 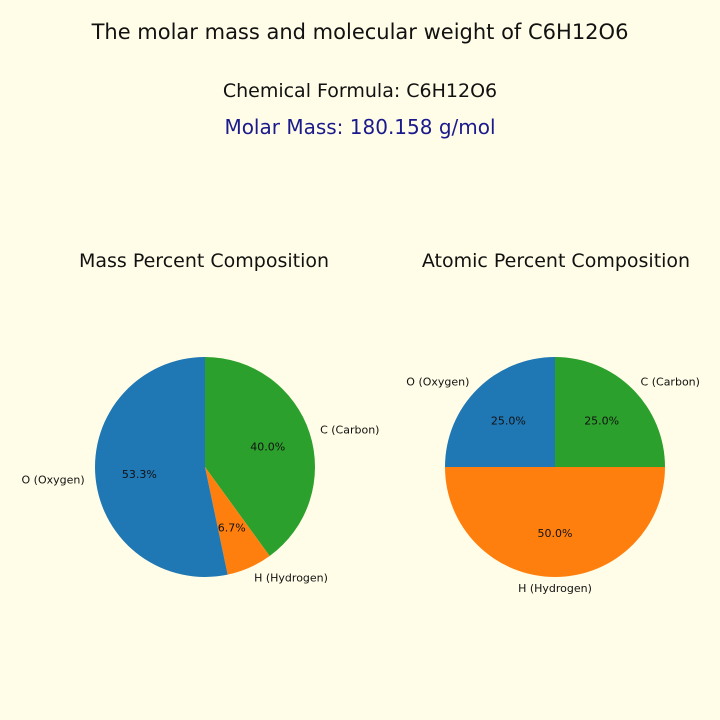 What do you see at coordinates (139, 474) in the screenshot?
I see `pie-pct-label: 53.3%` at bounding box center [139, 474].